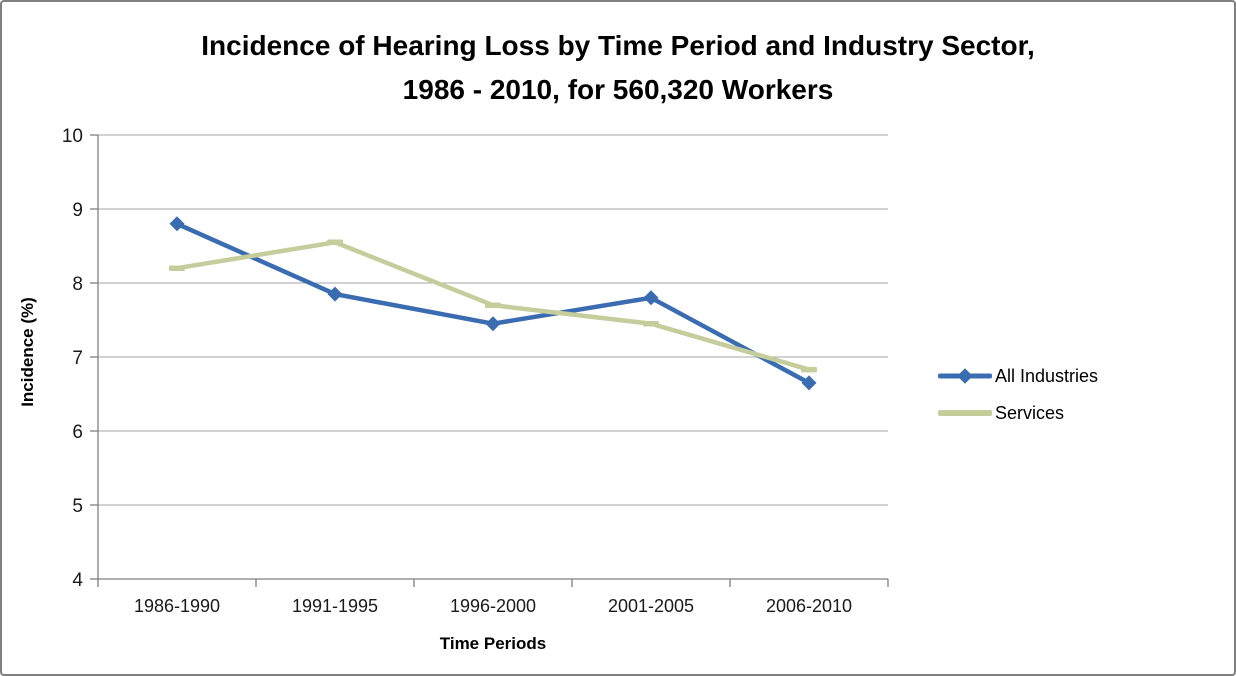  Describe the element at coordinates (77, 358) in the screenshot. I see `y-tick-label: 7` at that location.